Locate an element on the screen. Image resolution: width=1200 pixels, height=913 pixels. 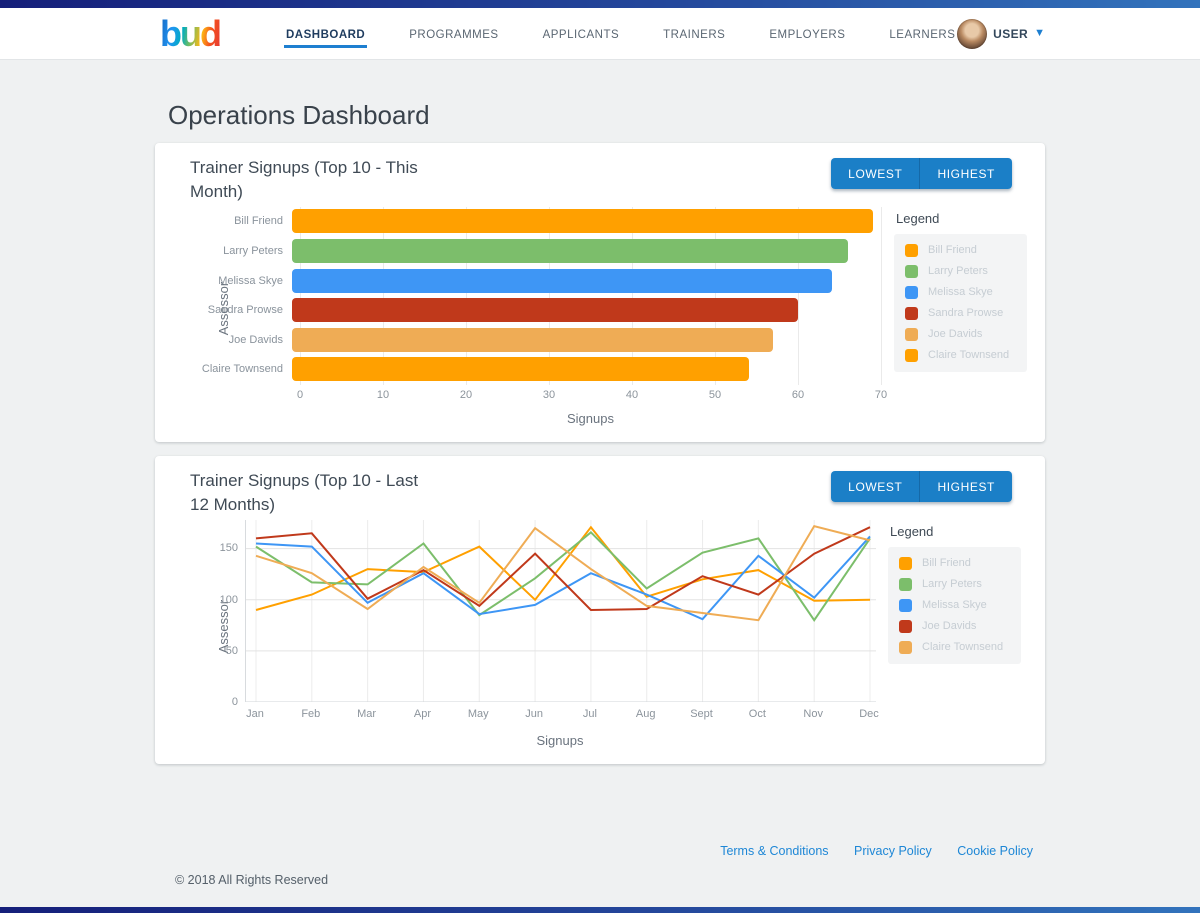
bud-logo: bud is located at coordinates (191, 33).